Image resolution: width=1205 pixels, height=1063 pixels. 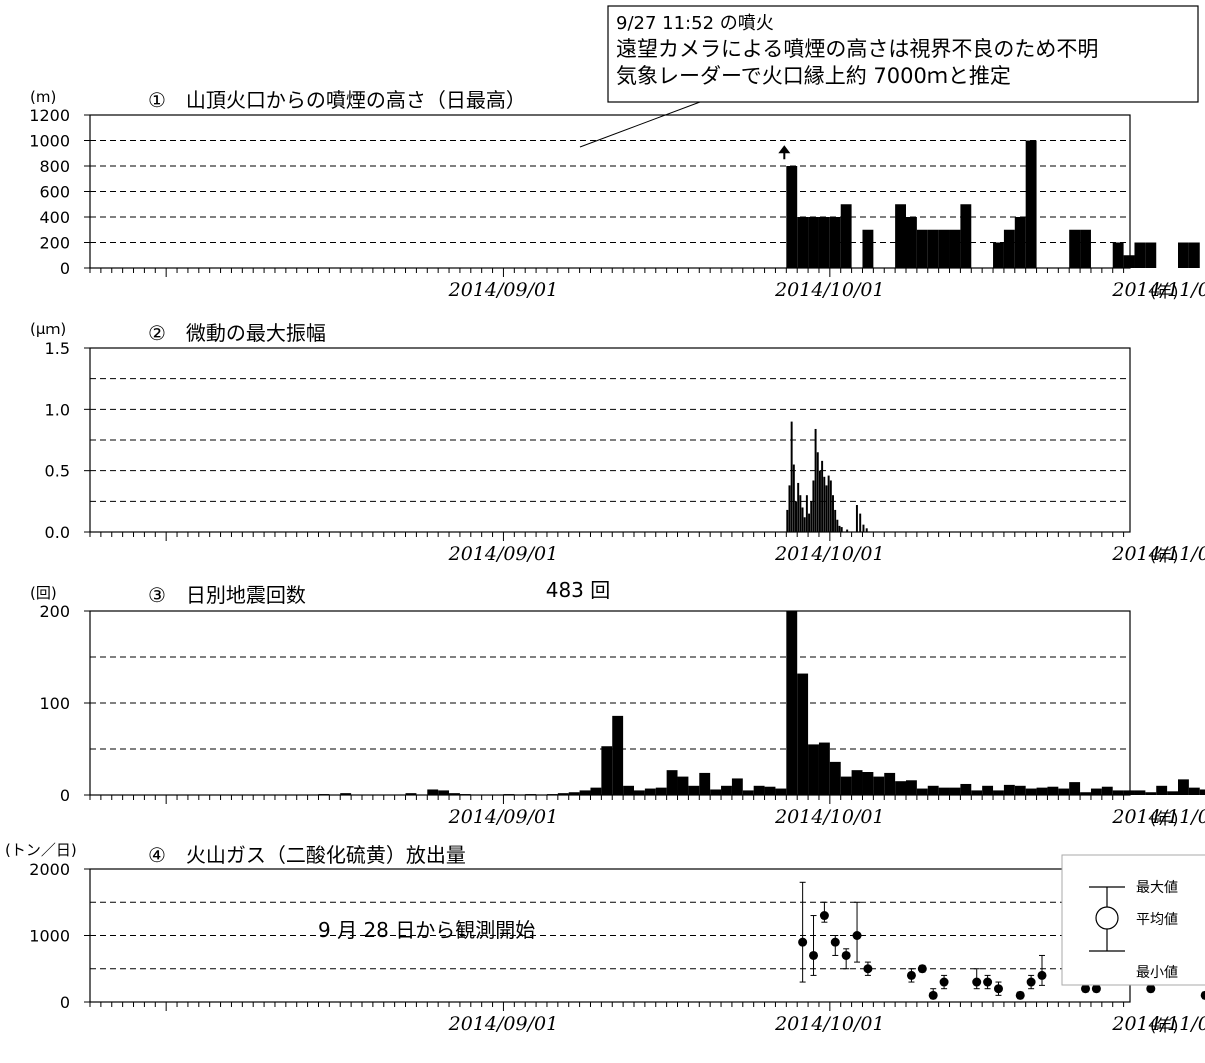 I want to click on callout-line: 9/27 11:52 の噴火, so click(x=695, y=23).